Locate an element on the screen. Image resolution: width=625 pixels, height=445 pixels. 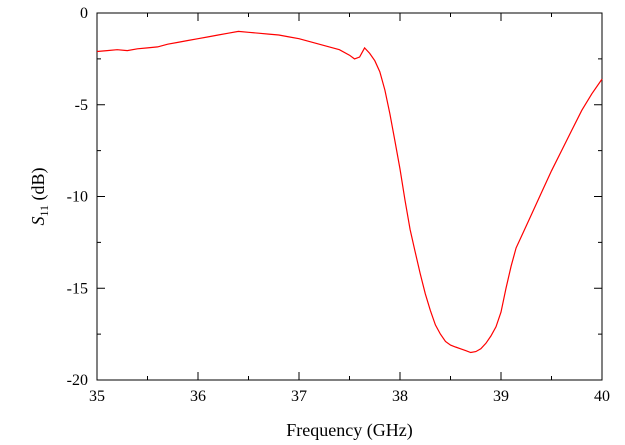
y-axis-label-sub: 11 is located at coordinates (44, 211).